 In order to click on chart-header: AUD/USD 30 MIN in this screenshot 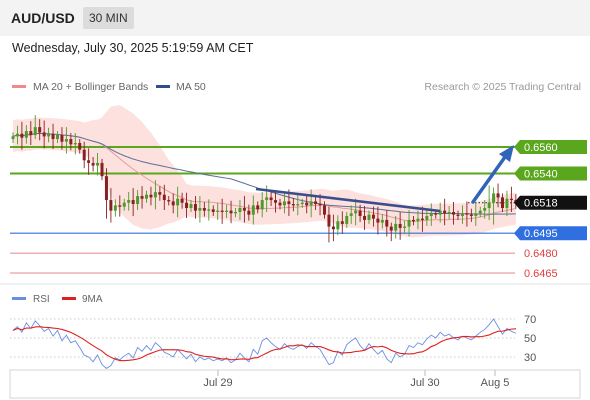, I will do `click(295, 18)`.